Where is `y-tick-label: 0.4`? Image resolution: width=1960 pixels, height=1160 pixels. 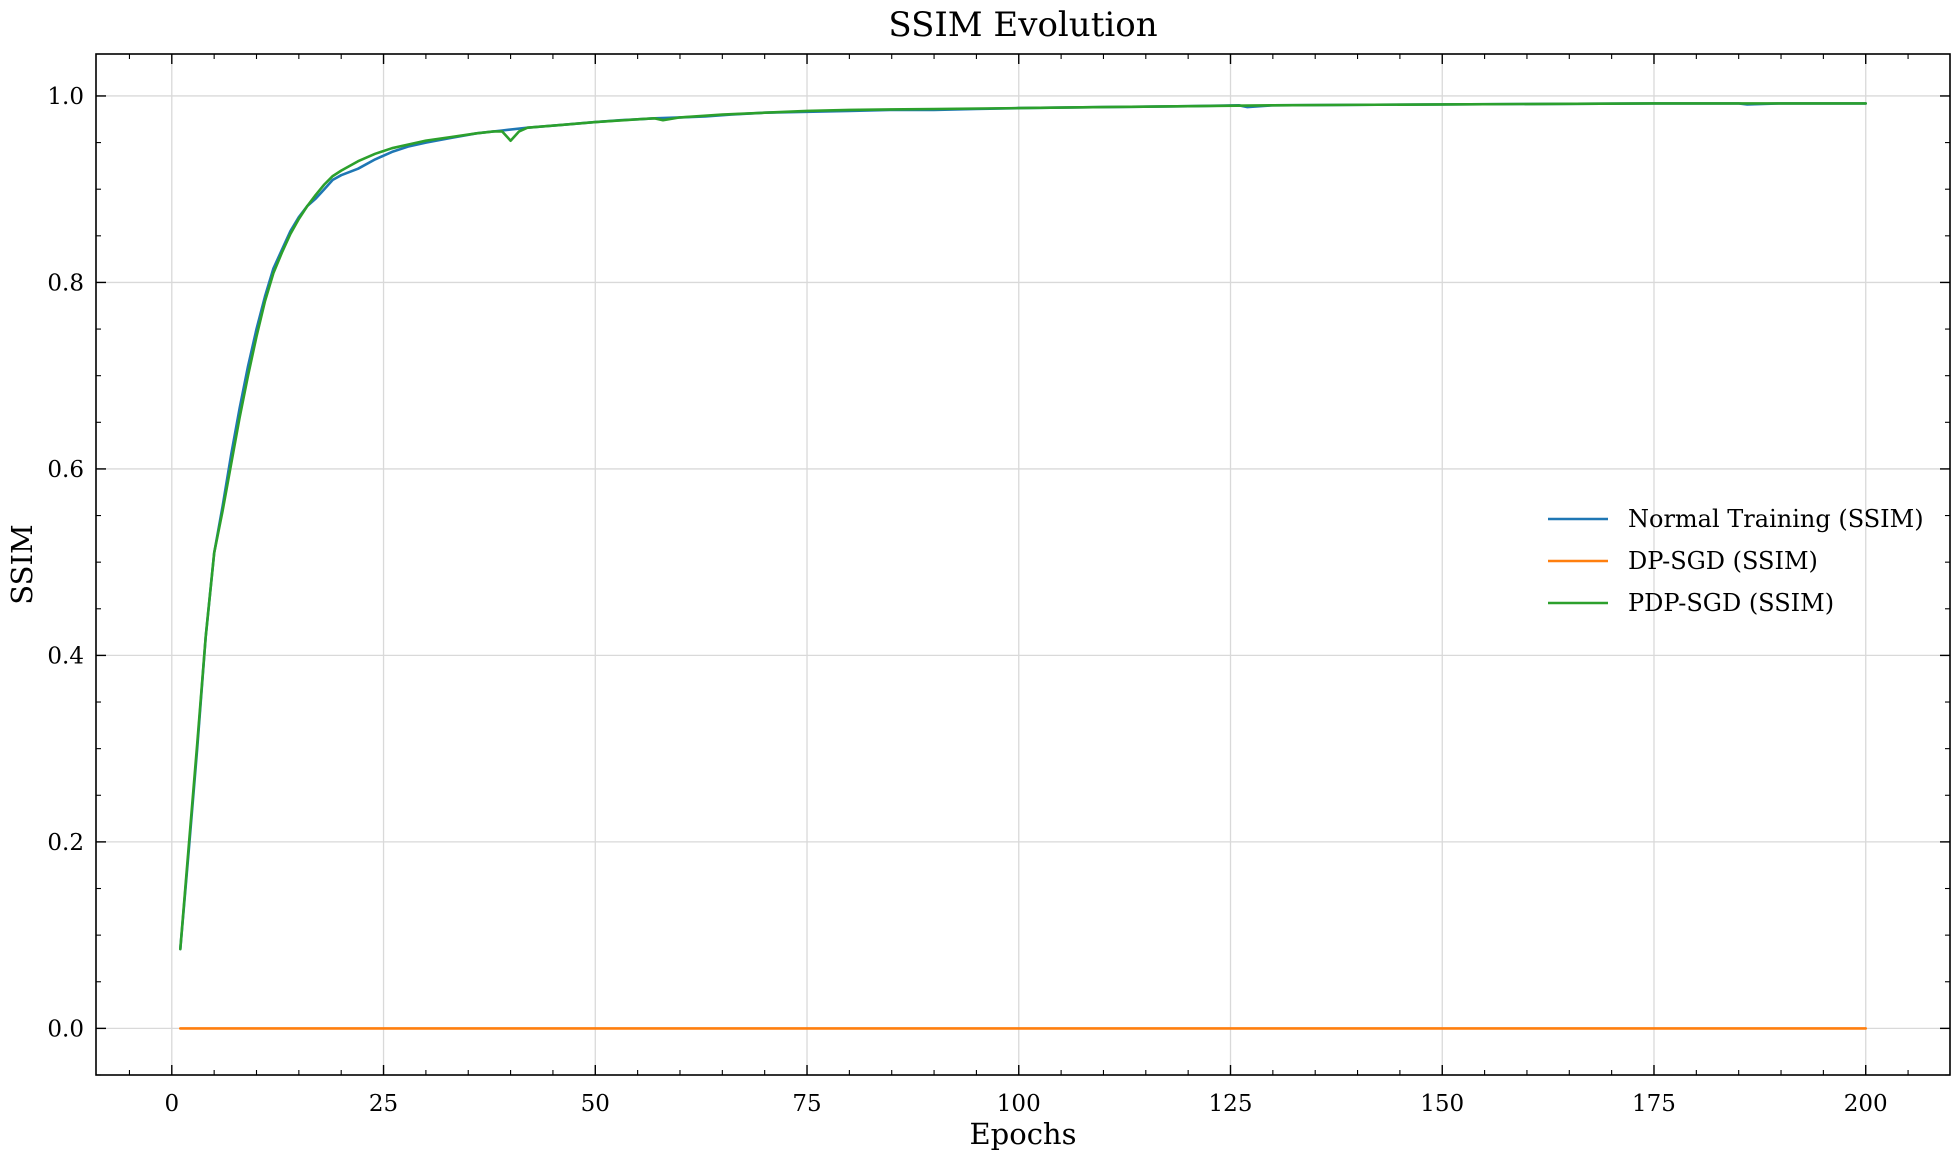 y-tick-label: 0.4 is located at coordinates (65, 656).